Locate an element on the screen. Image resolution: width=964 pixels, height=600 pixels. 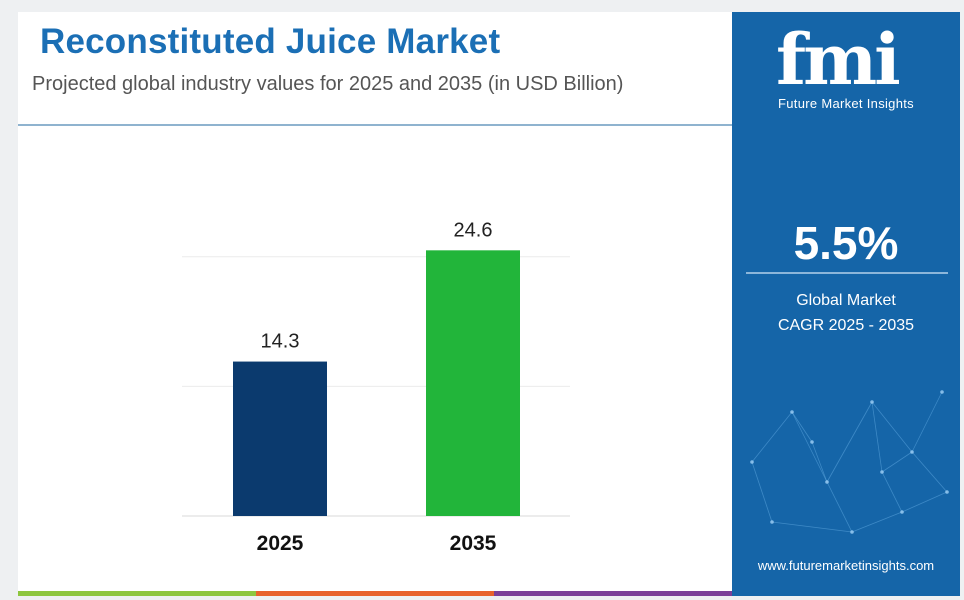
page-title: Reconstituted Juice Market is located at coordinates (270, 41).